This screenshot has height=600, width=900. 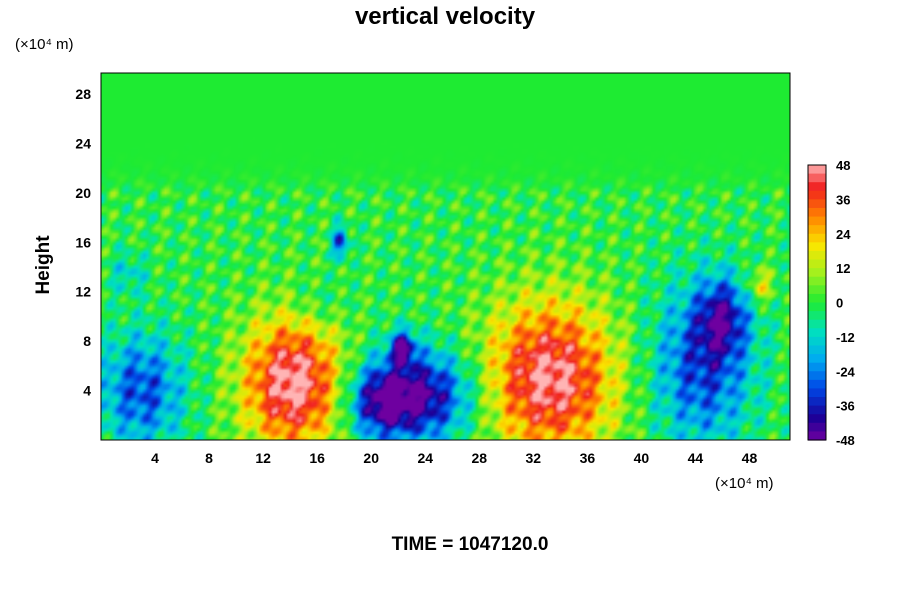 I want to click on colorbar-tick-label: 12, so click(x=843, y=268).